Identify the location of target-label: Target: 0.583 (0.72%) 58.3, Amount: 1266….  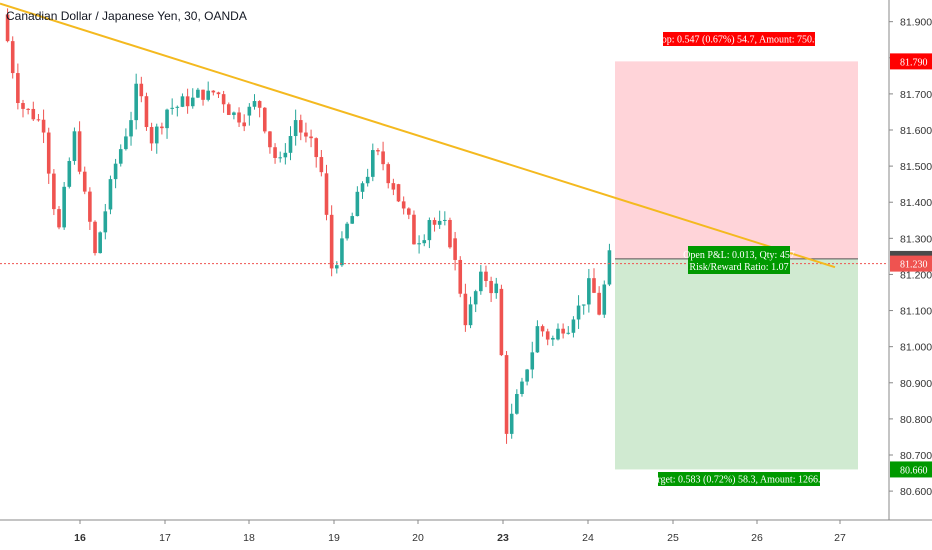
(739, 480).